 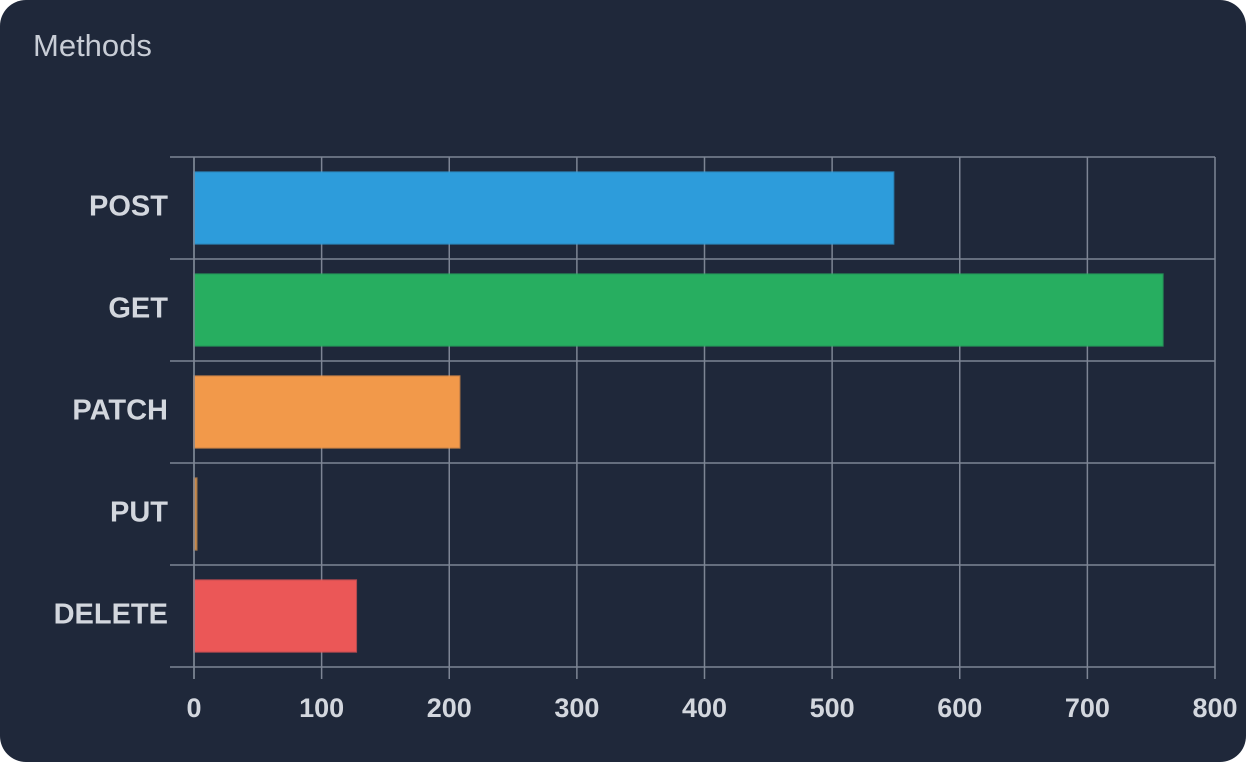 I want to click on x-tick-label: 0, so click(x=193, y=708).